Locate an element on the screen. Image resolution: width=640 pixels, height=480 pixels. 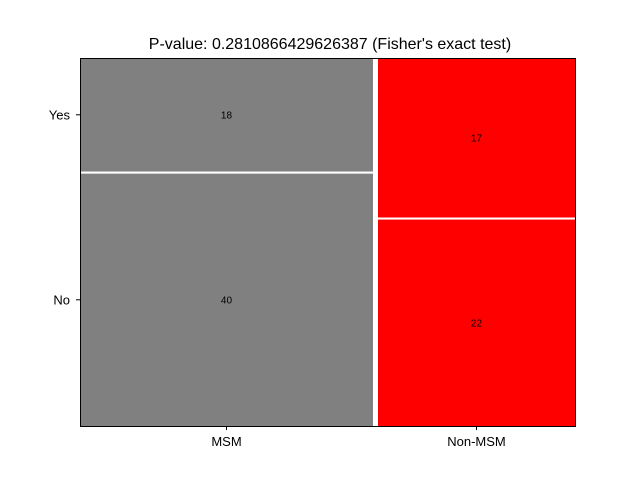
cell-label-msm-no: 40 is located at coordinates (227, 300).